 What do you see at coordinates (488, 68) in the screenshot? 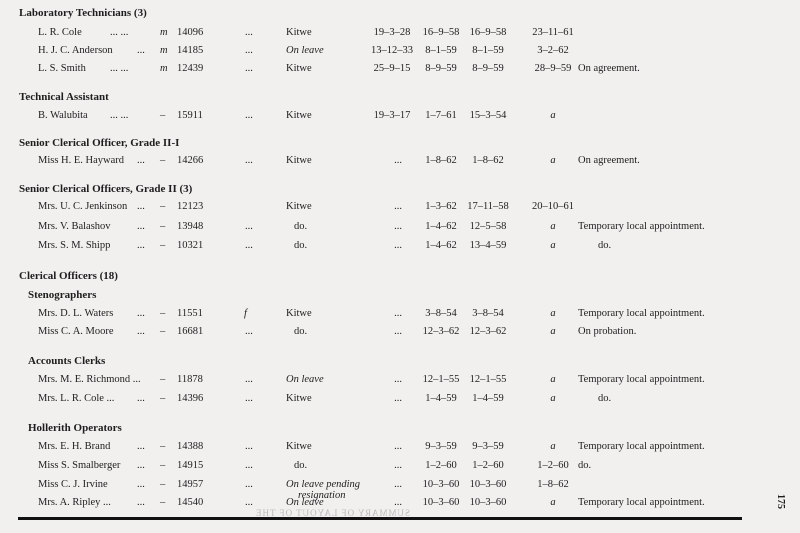
I see `date-present-appointment: 8–9–59` at bounding box center [488, 68].